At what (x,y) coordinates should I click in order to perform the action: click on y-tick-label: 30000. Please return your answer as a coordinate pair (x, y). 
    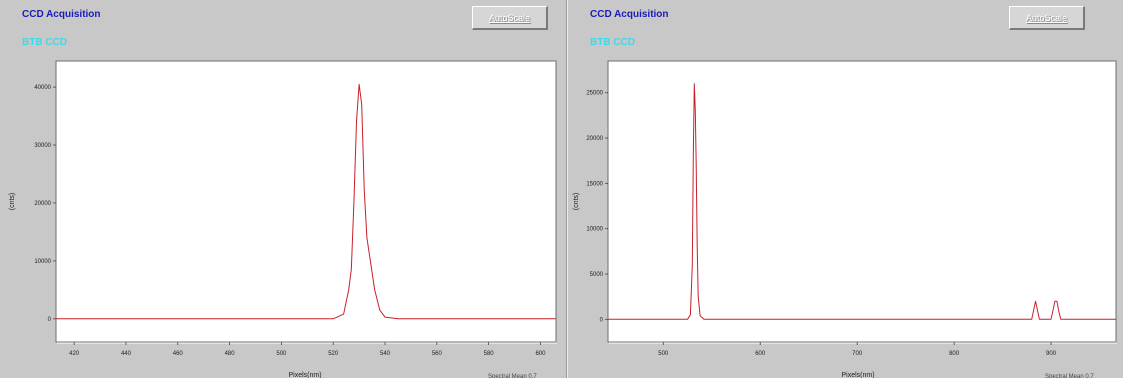
    Looking at the image, I should click on (42, 146).